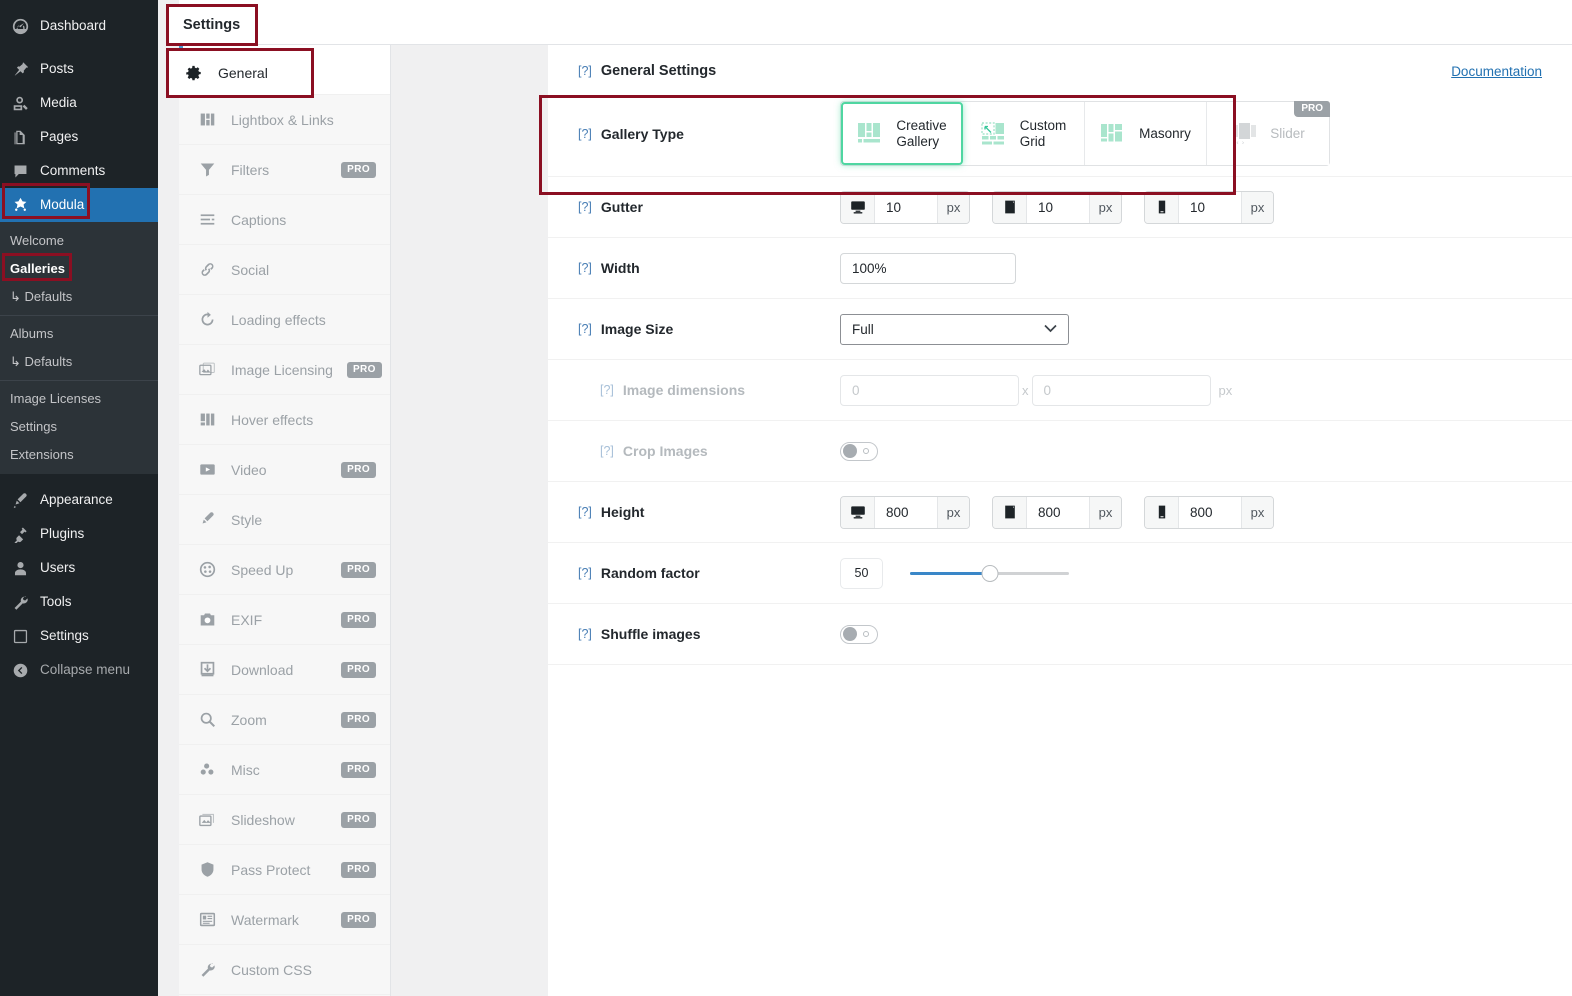  I want to click on gutter-desktop-input: 10 px, so click(905, 207).